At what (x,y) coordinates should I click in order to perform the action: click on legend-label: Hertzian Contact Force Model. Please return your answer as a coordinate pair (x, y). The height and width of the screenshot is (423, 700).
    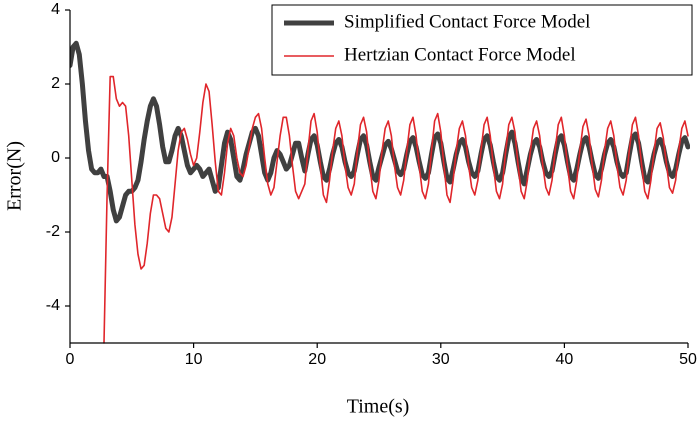
    Looking at the image, I should click on (460, 54).